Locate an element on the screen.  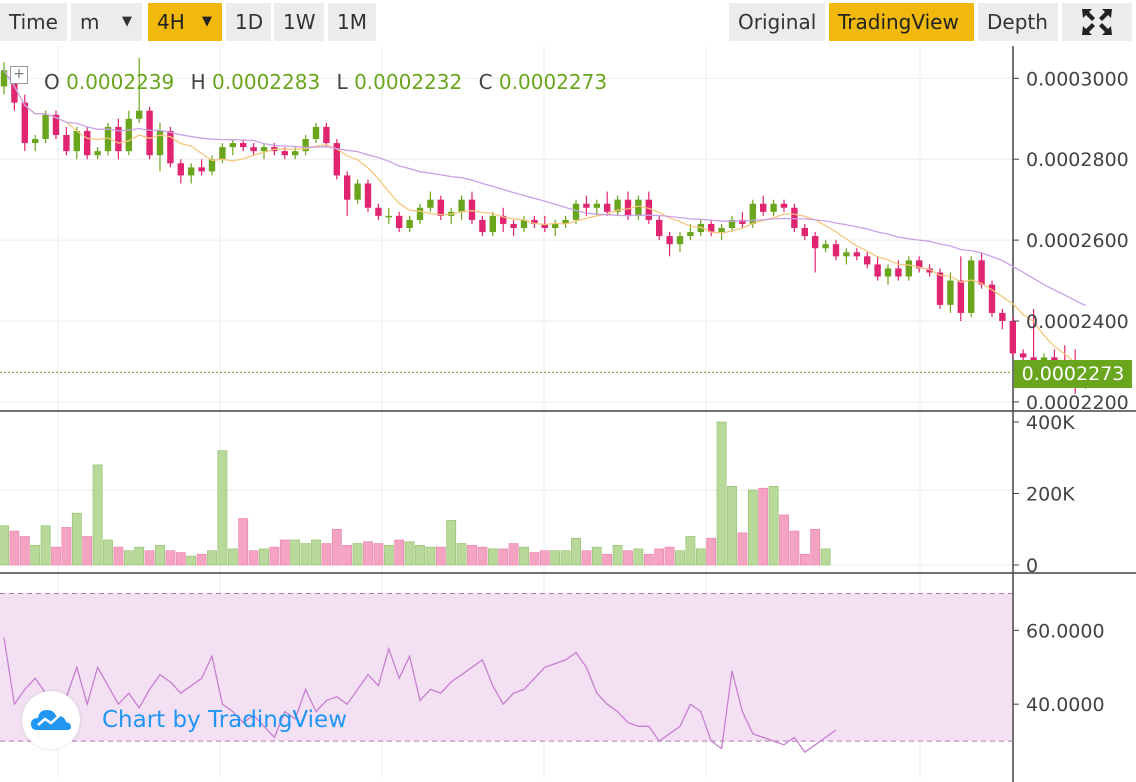
time-button: Time is located at coordinates (33, 22).